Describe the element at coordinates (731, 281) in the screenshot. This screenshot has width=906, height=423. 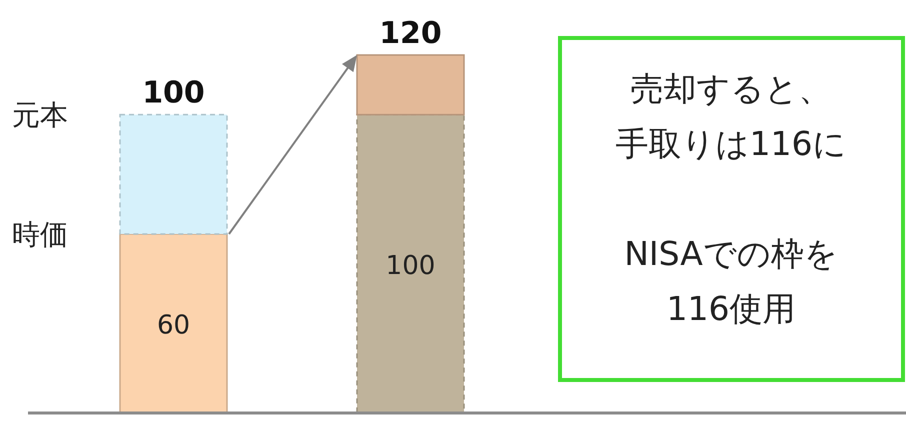
I see `text: NISAでの枠を116使用` at that location.